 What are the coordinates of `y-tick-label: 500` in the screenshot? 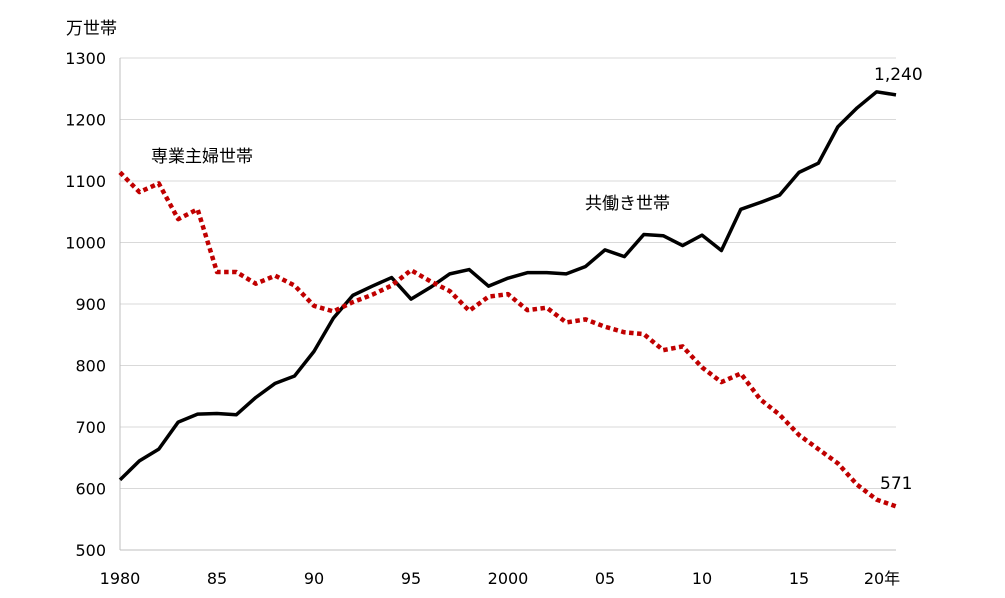 It's located at (90, 550).